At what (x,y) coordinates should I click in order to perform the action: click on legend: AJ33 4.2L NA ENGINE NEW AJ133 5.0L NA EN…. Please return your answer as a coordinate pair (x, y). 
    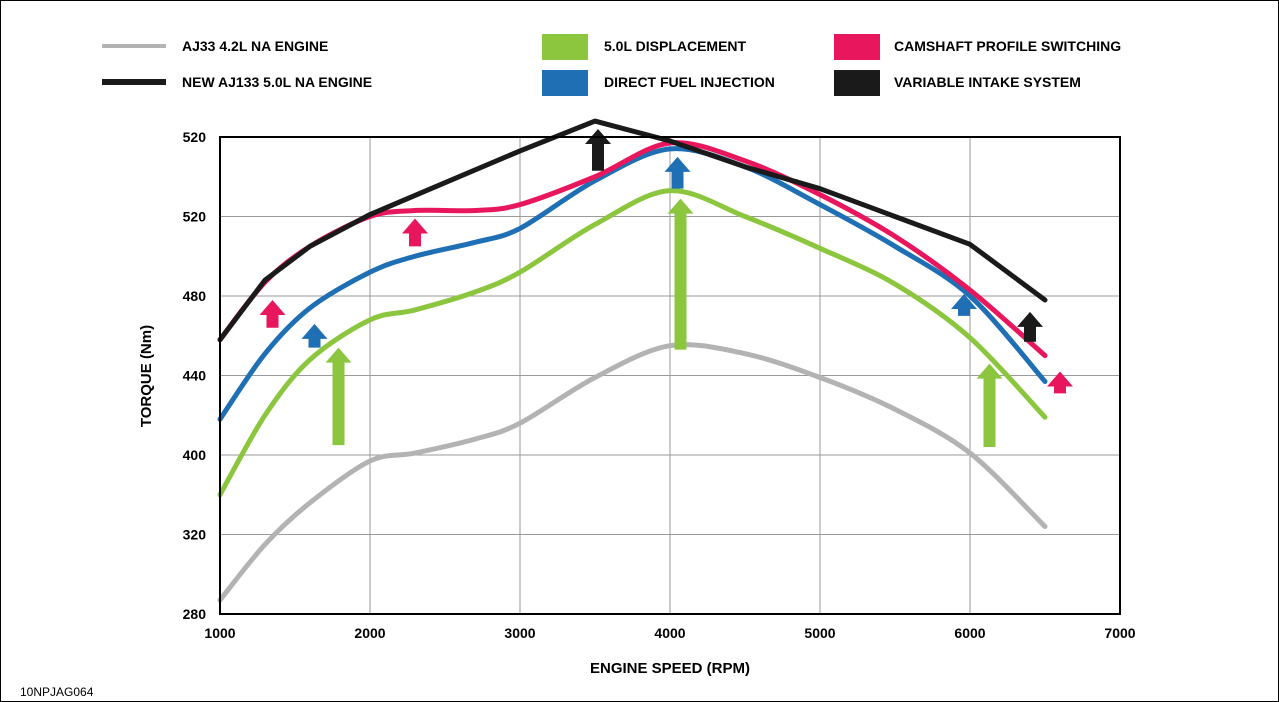
    Looking at the image, I should click on (611, 65).